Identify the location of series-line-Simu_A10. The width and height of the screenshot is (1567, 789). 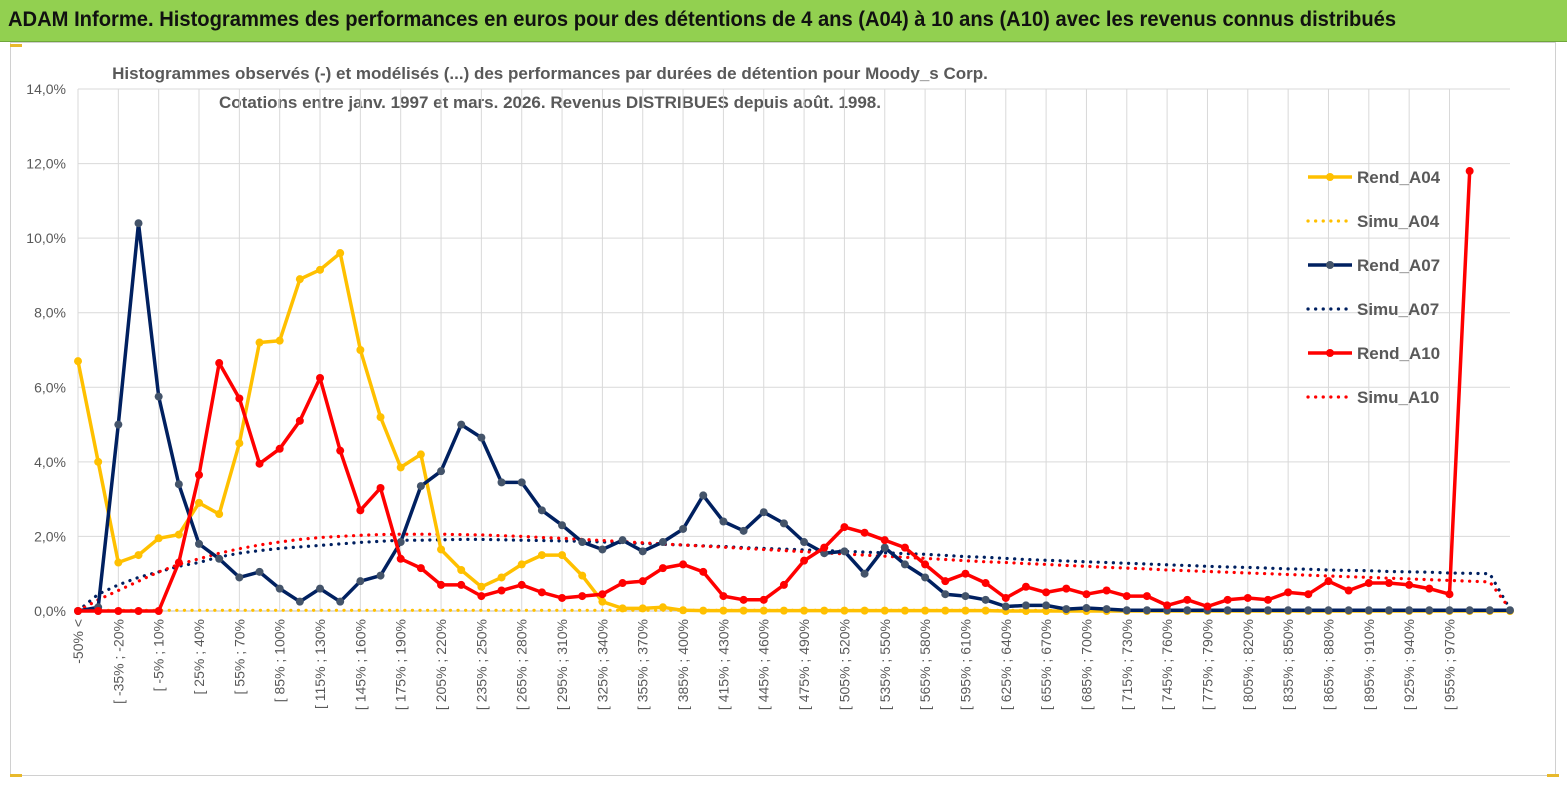
(794, 572).